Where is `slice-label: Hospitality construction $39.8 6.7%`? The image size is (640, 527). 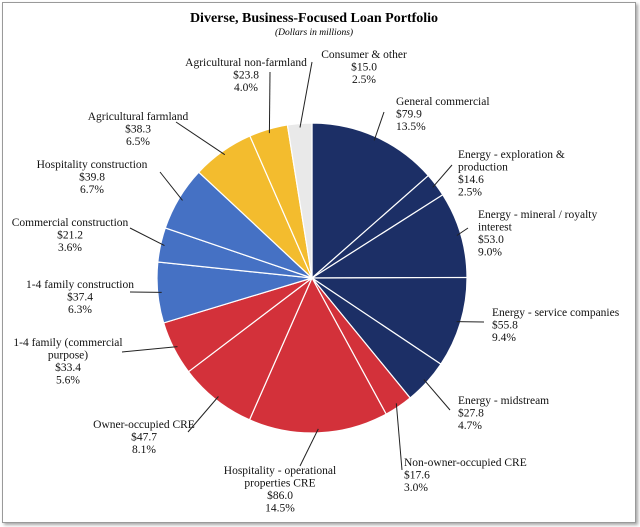 slice-label: Hospitality construction $39.8 6.7% is located at coordinates (92, 177).